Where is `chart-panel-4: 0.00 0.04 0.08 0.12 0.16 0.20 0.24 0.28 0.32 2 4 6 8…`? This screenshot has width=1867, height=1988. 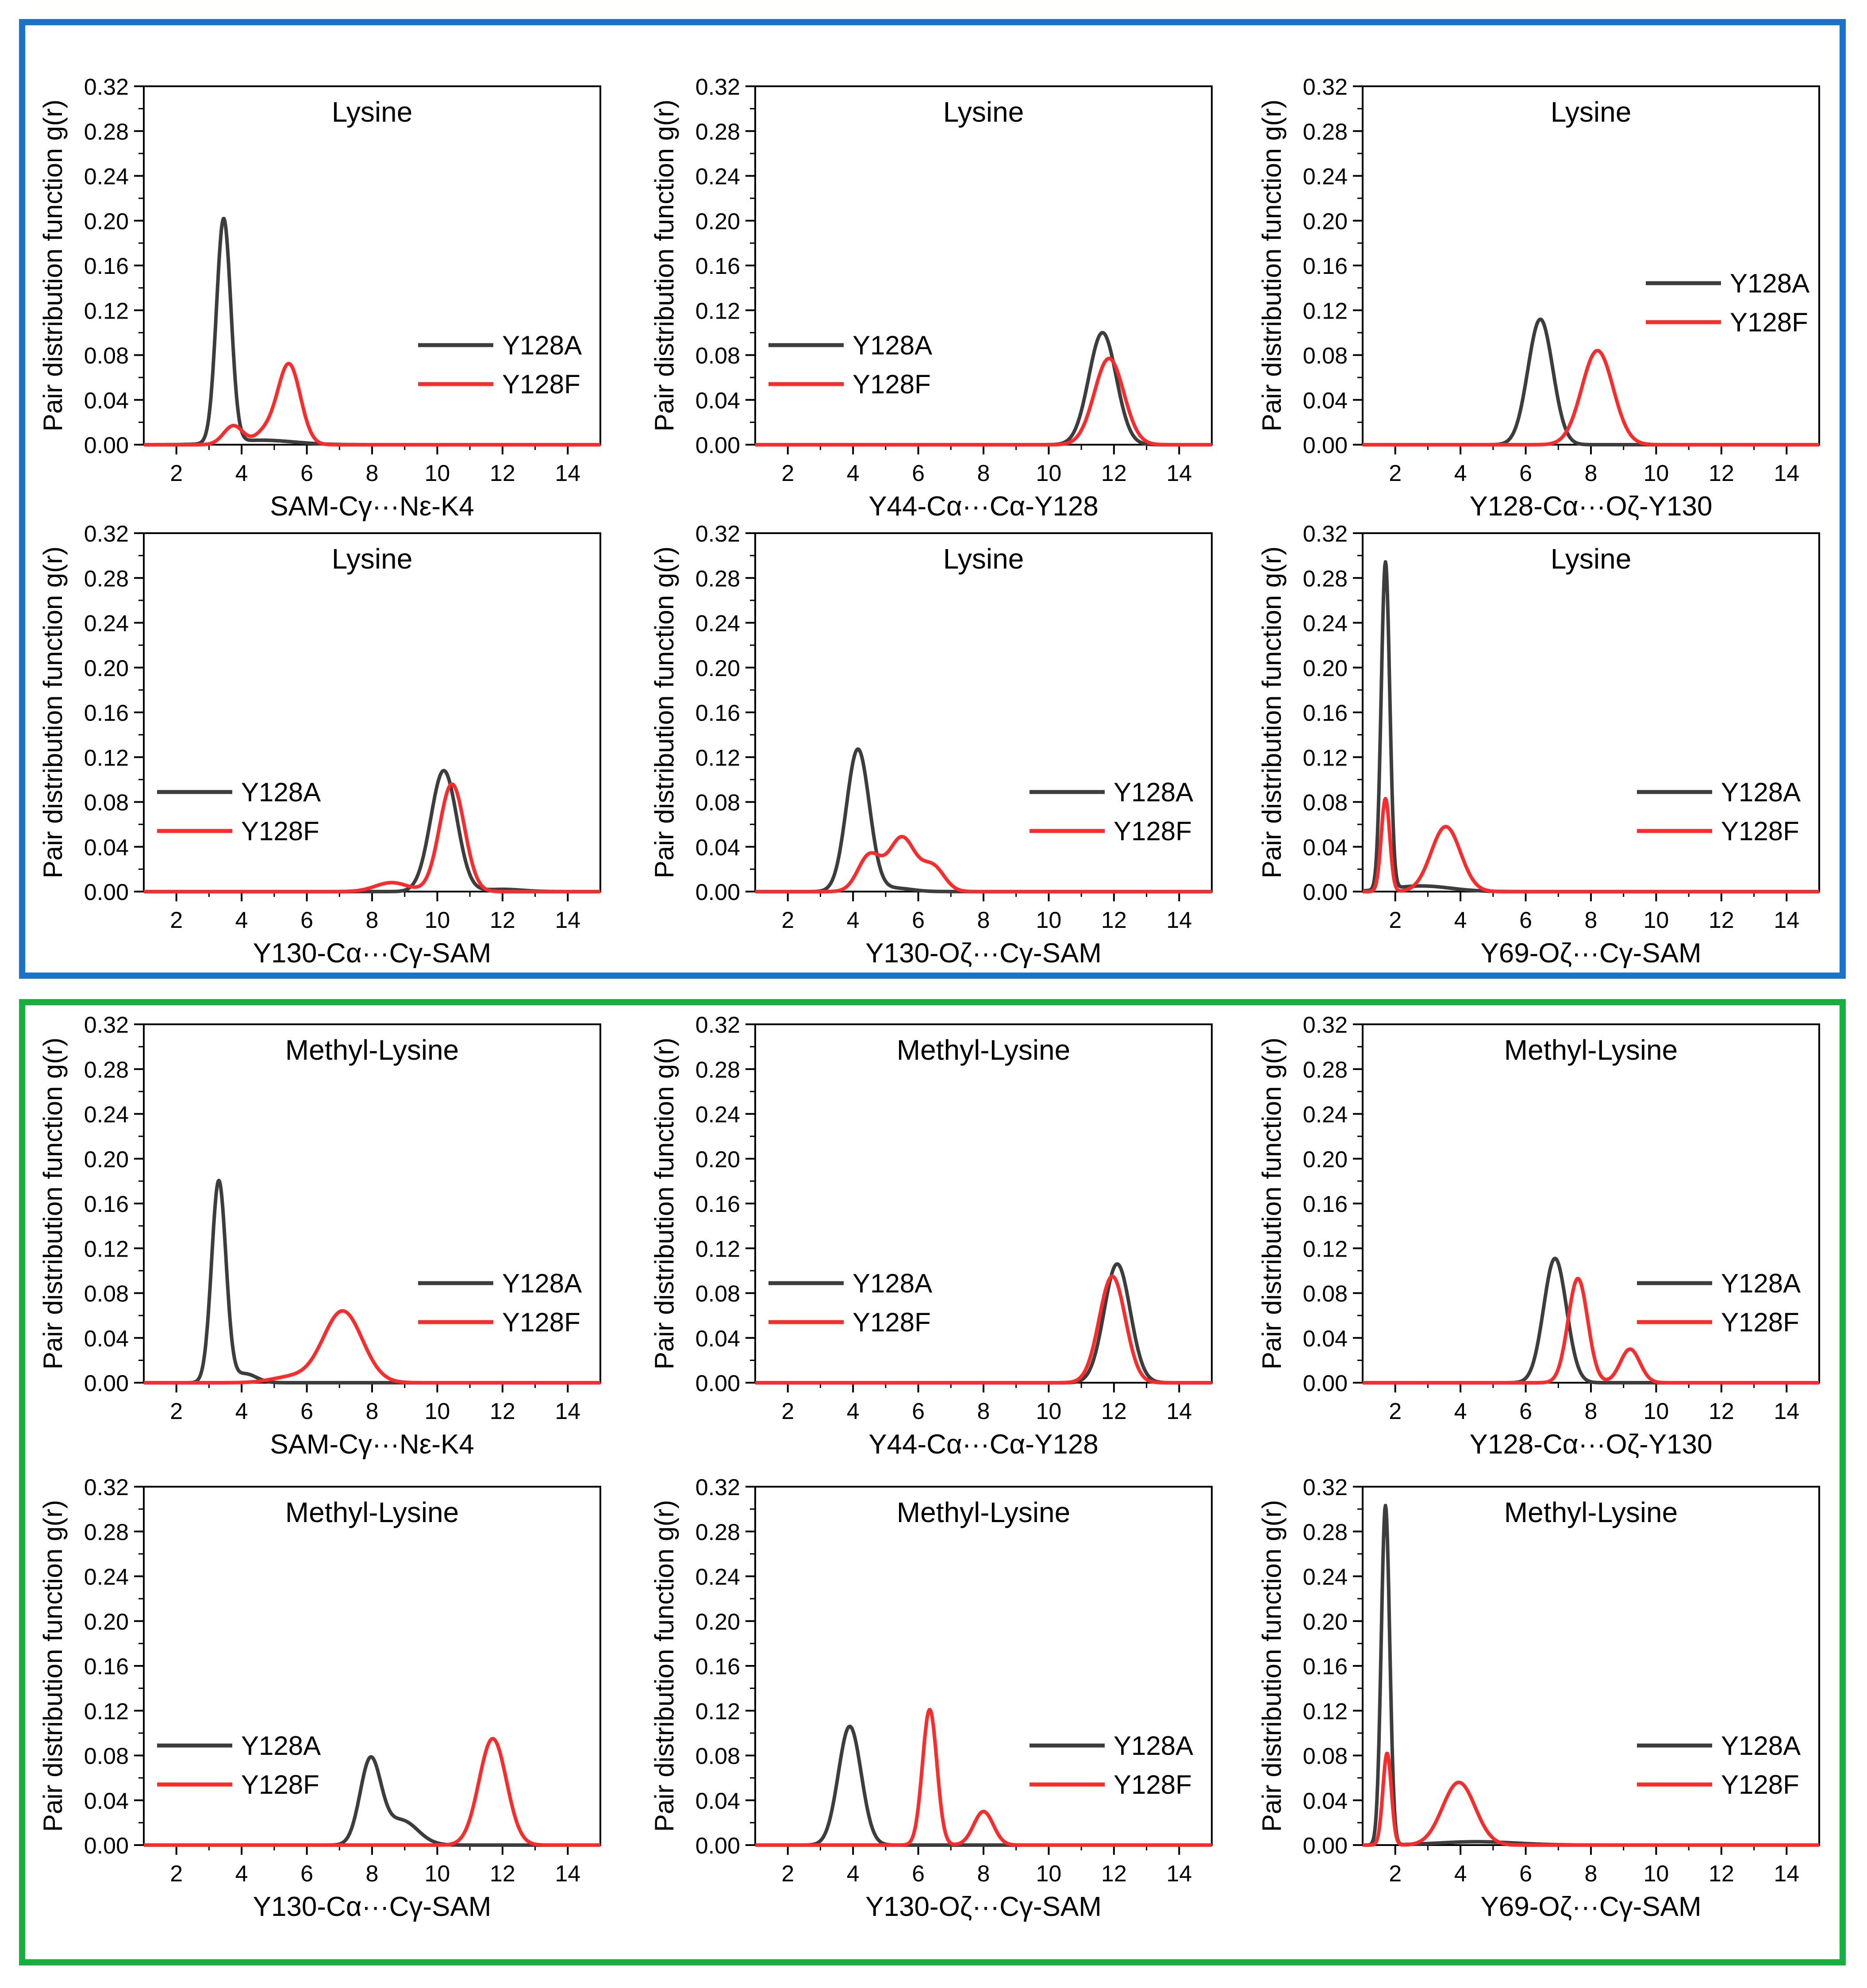
chart-panel-4: 0.00 0.04 0.08 0.12 0.16 0.20 0.24 0.28 0.32 2 4 6 8… is located at coordinates (320, 745).